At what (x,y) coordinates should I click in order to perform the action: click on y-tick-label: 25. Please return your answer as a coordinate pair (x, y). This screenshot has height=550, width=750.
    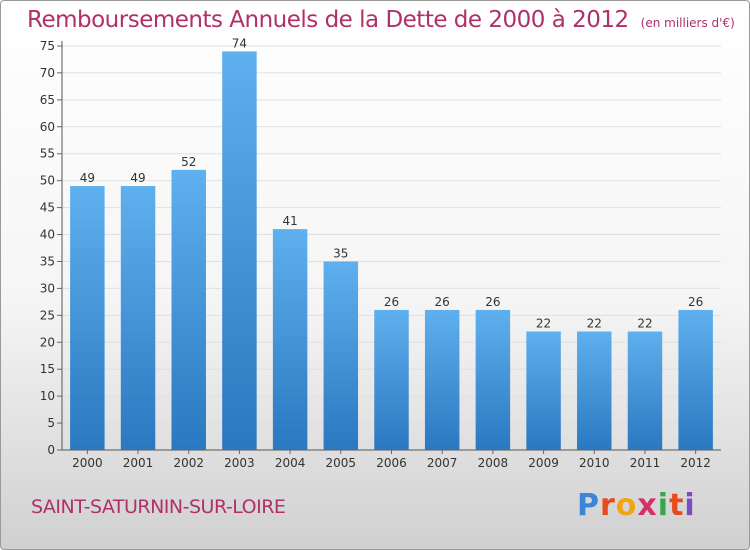
    Looking at the image, I should click on (47, 315).